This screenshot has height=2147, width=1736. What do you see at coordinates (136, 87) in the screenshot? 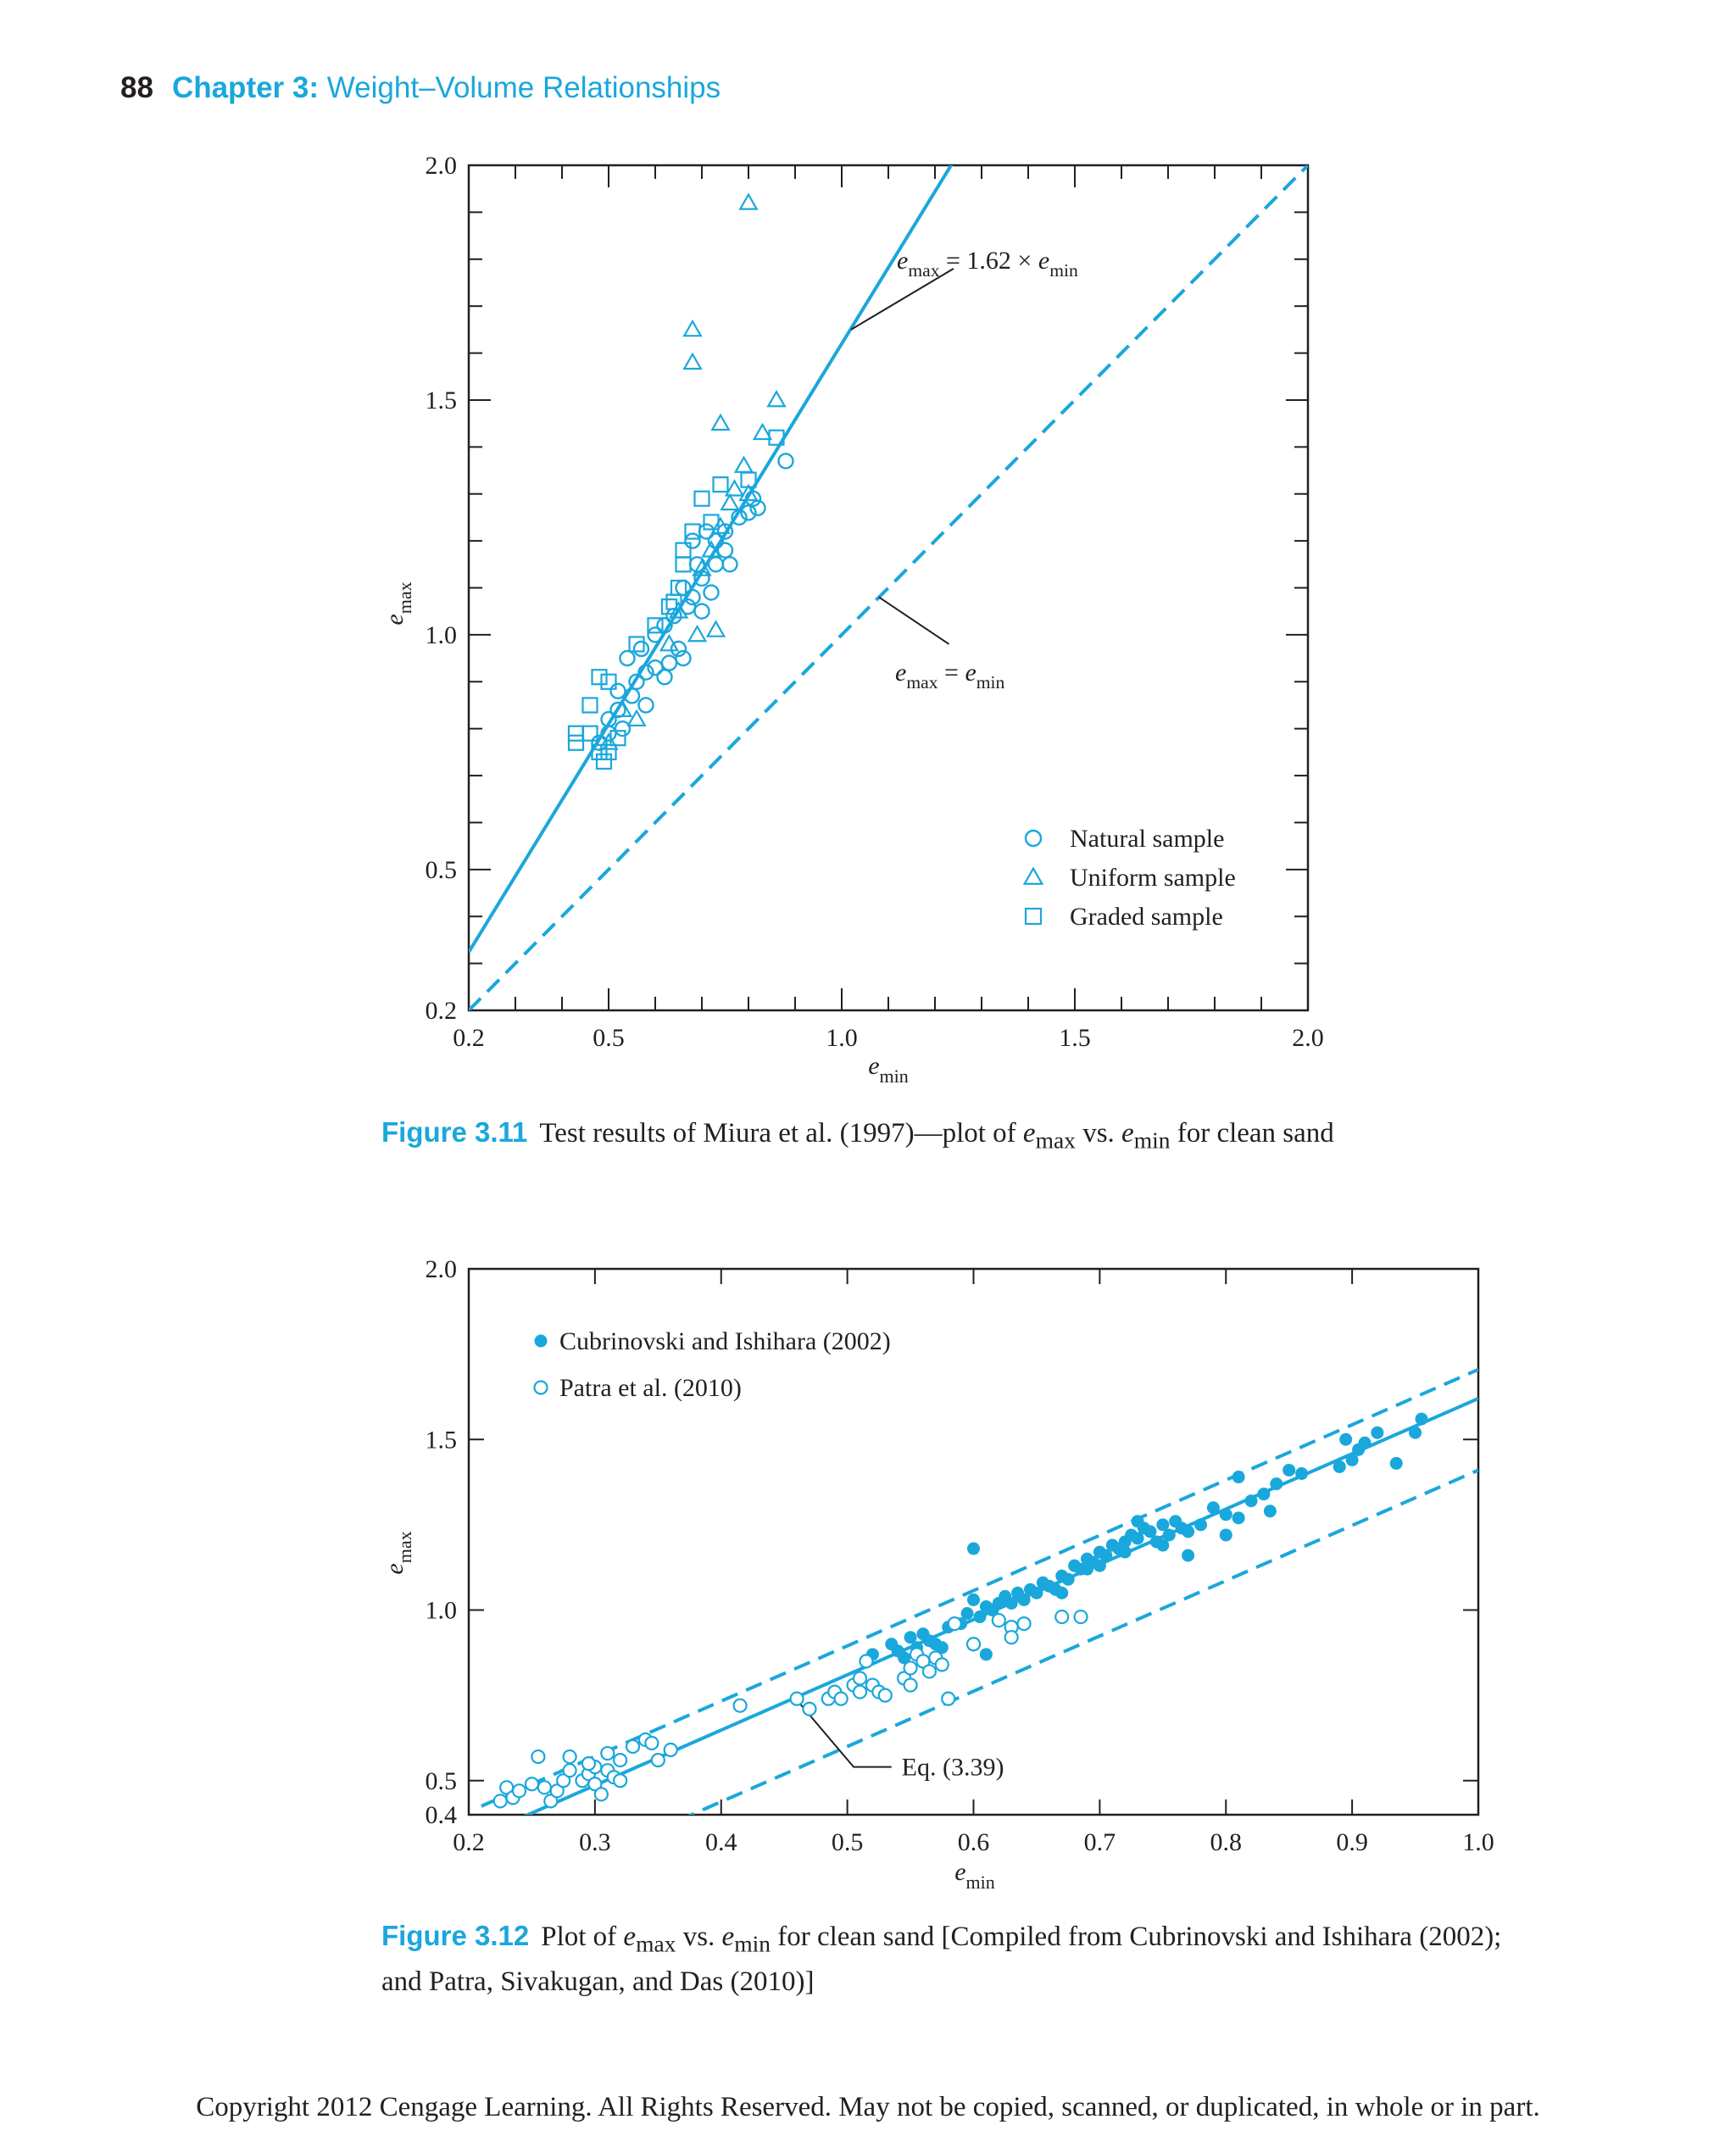
I see `page-number: 88` at bounding box center [136, 87].